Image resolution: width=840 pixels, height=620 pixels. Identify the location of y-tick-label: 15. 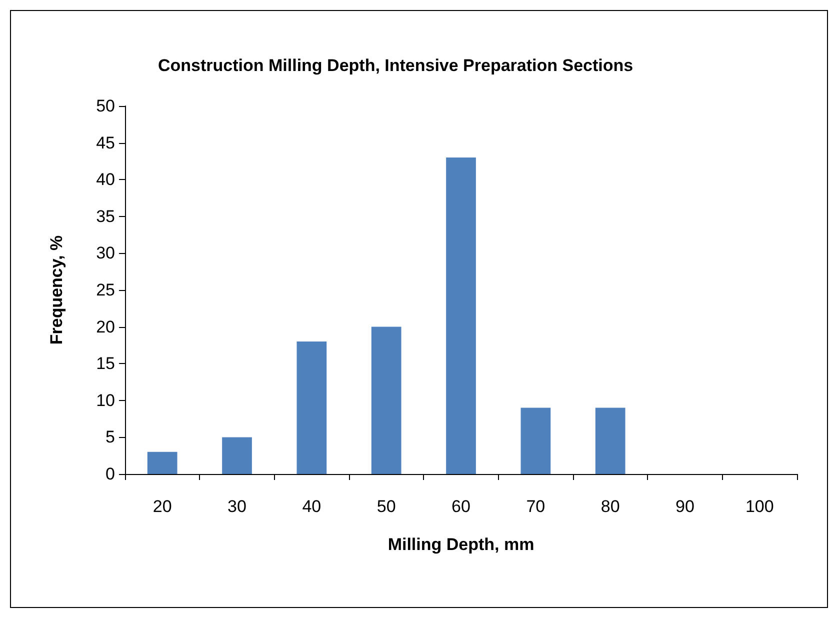
(105, 364).